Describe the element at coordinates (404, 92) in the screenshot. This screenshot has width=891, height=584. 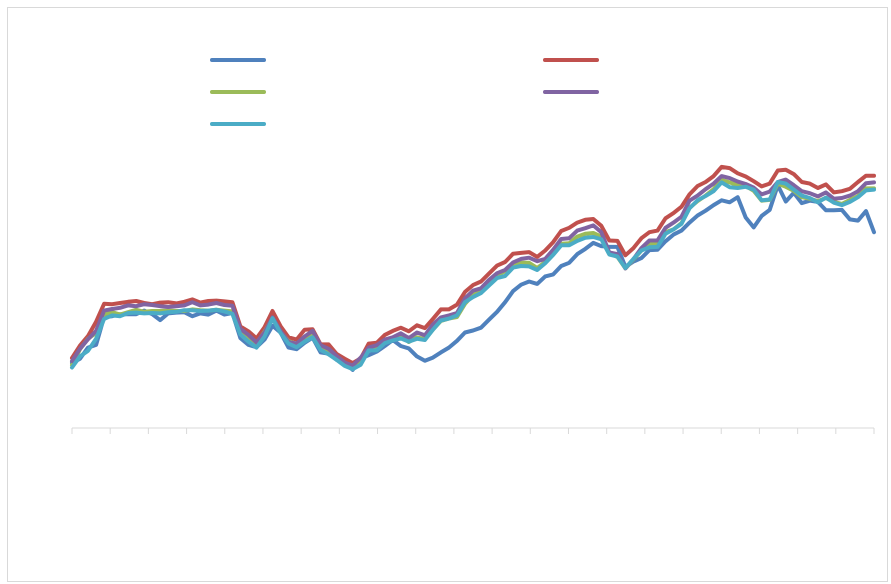
I see `legend` at that location.